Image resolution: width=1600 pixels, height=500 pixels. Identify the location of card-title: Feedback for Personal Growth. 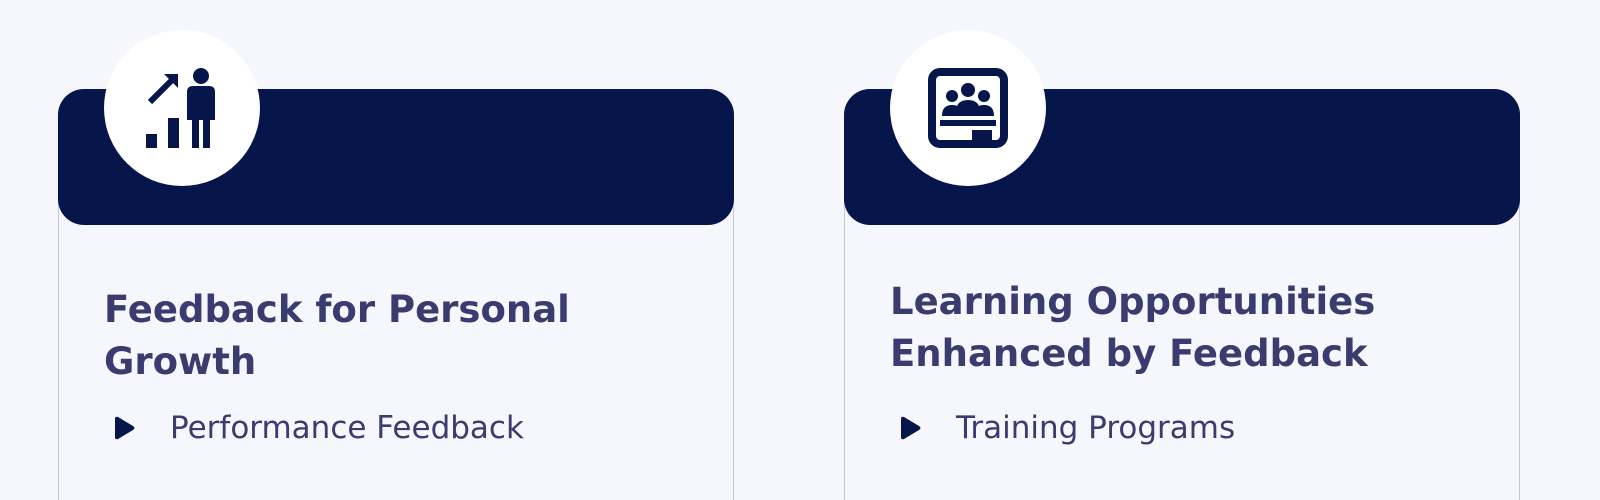
(337, 335).